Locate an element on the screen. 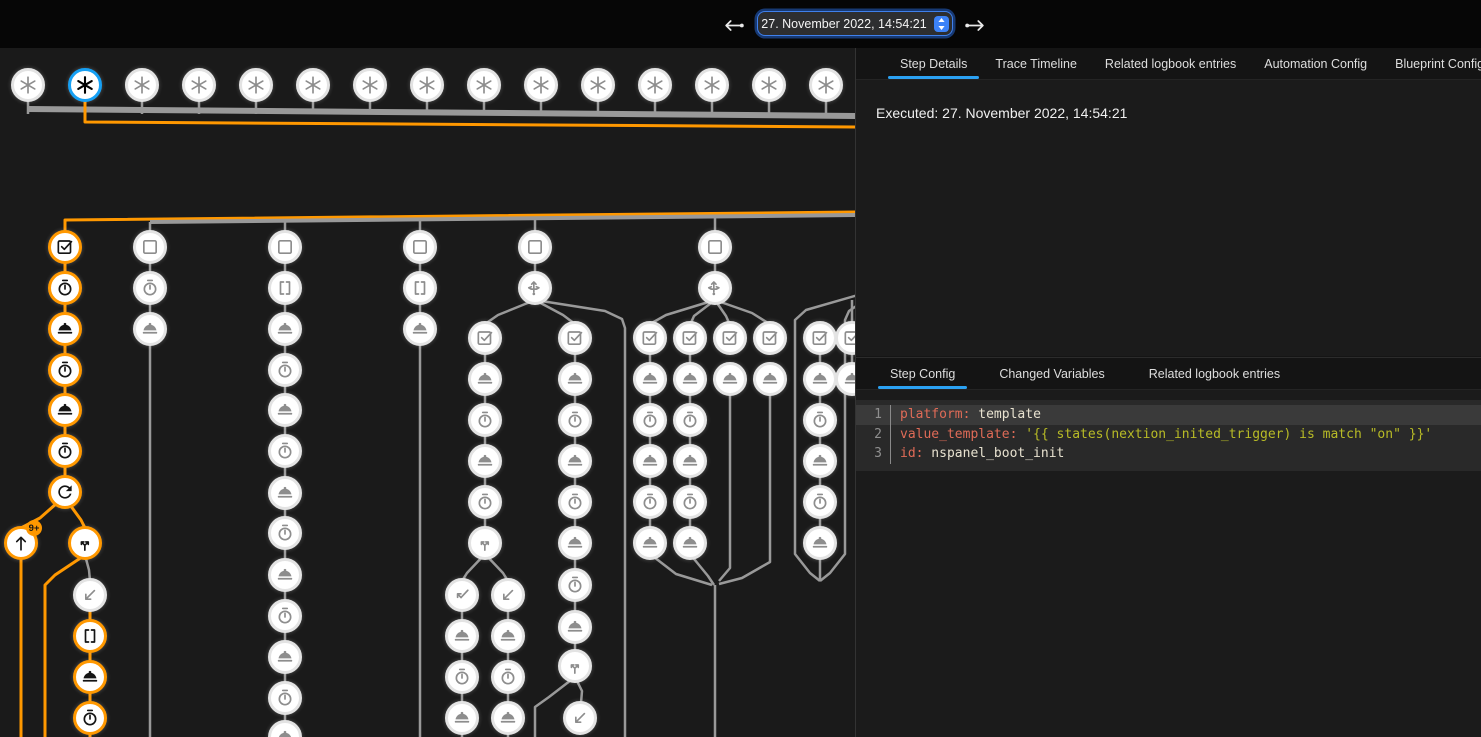 The height and width of the screenshot is (737, 1481). next-trace-button is located at coordinates (975, 25).